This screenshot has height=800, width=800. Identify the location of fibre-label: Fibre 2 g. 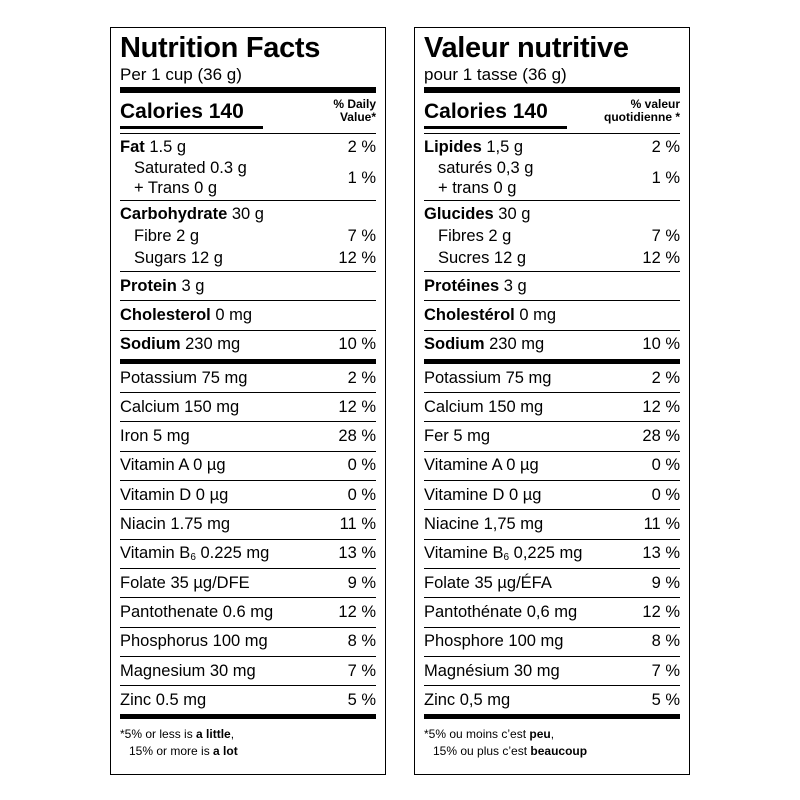
(167, 236).